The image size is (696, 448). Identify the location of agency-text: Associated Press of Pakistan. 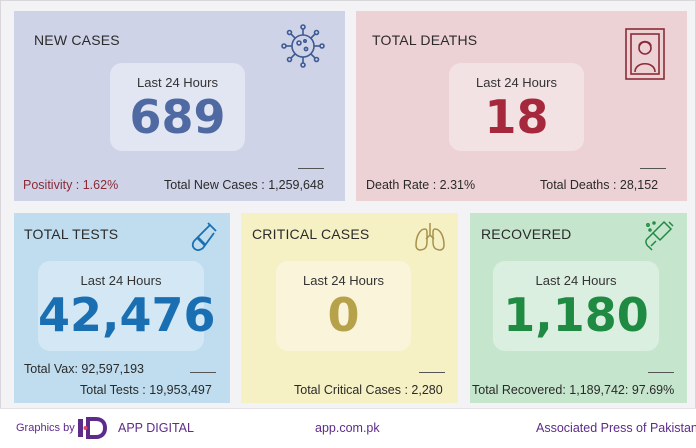
(616, 428).